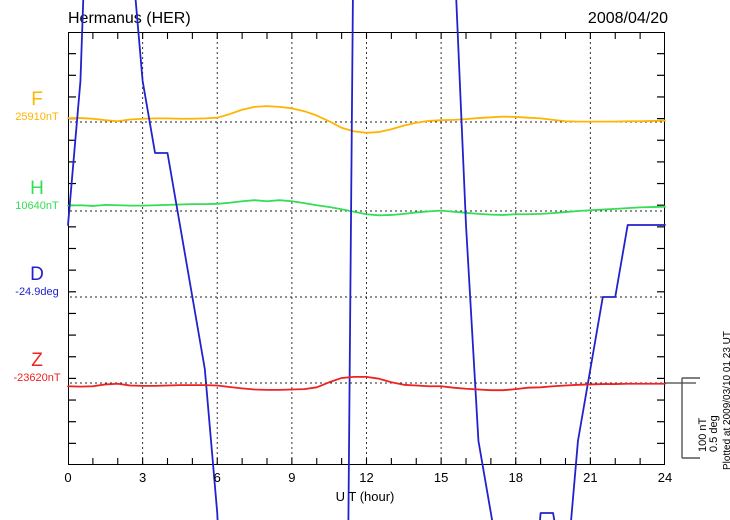 This screenshot has width=730, height=520. What do you see at coordinates (37, 117) in the screenshot?
I see `component-baseline-f: 25910nT` at bounding box center [37, 117].